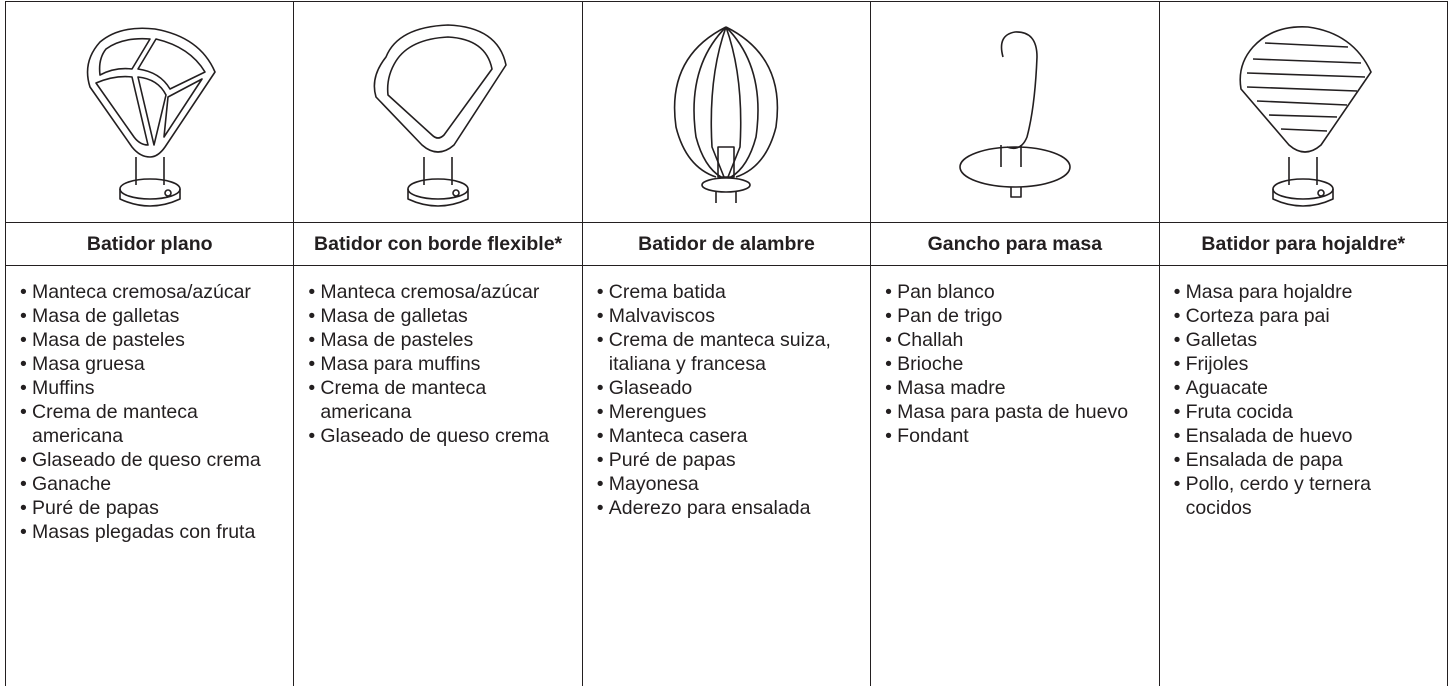 This screenshot has width=1450, height=687. I want to click on use-item: Masa para muffins, so click(433, 364).